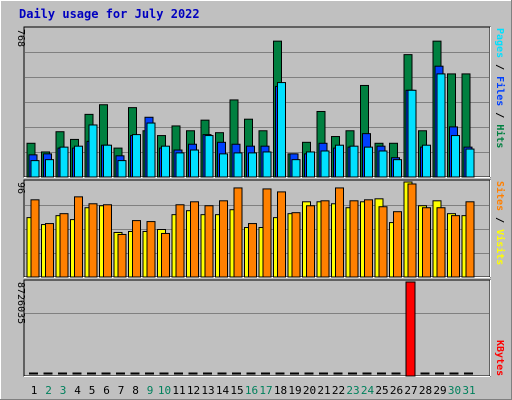 The height and width of the screenshot is (400, 512). What do you see at coordinates (236, 390) in the screenshot?
I see `x-tick-label: 15` at bounding box center [236, 390].